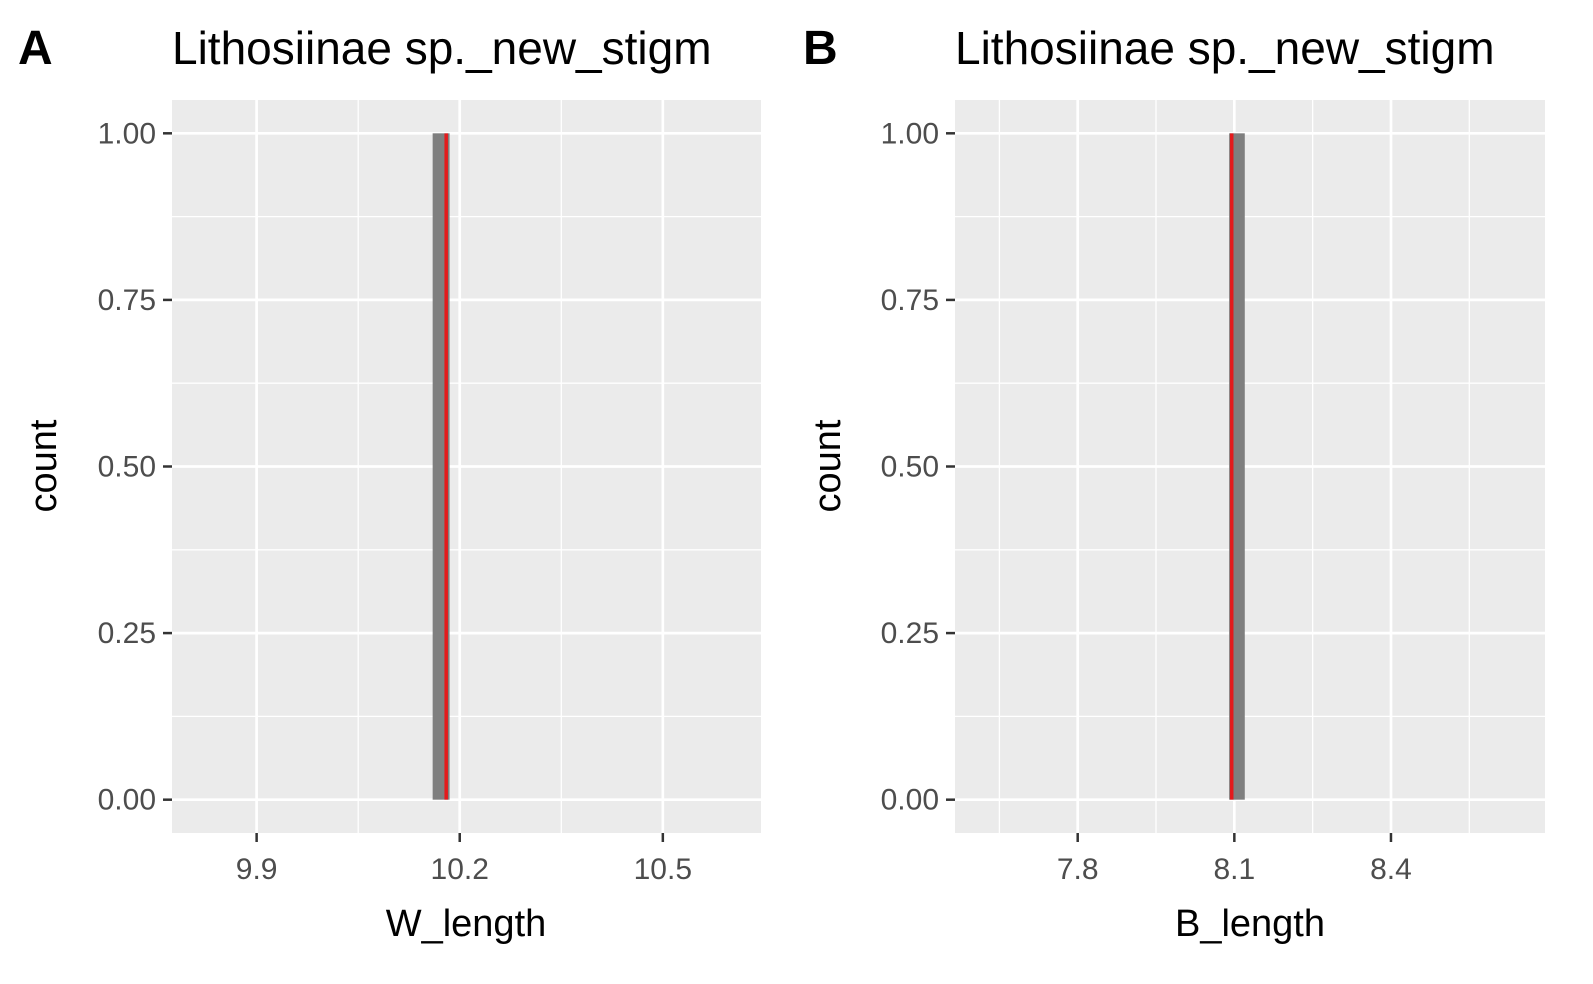  What do you see at coordinates (1250, 924) in the screenshot?
I see `x-axis-title: B_length` at bounding box center [1250, 924].